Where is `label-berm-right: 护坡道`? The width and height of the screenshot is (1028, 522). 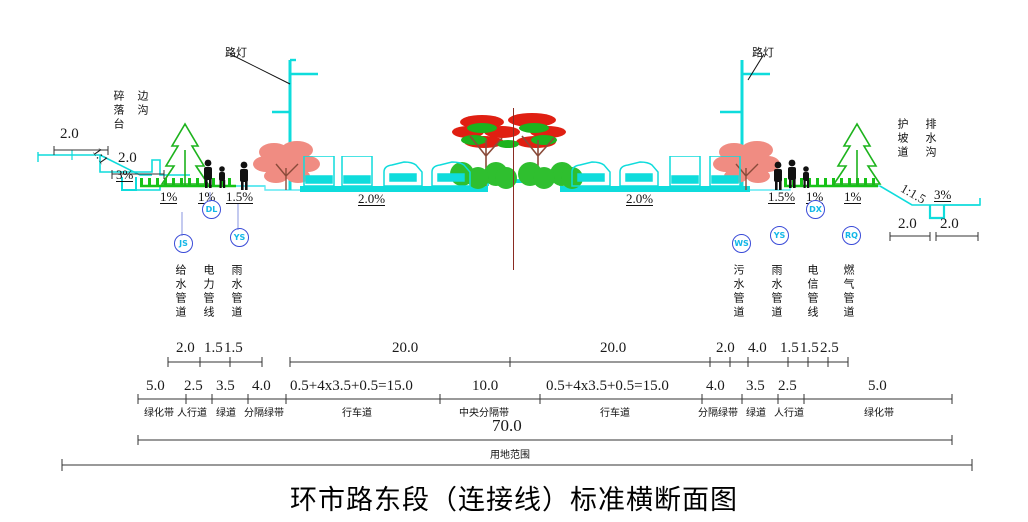
label-berm-right: 护坡道 is located at coordinates (902, 139).